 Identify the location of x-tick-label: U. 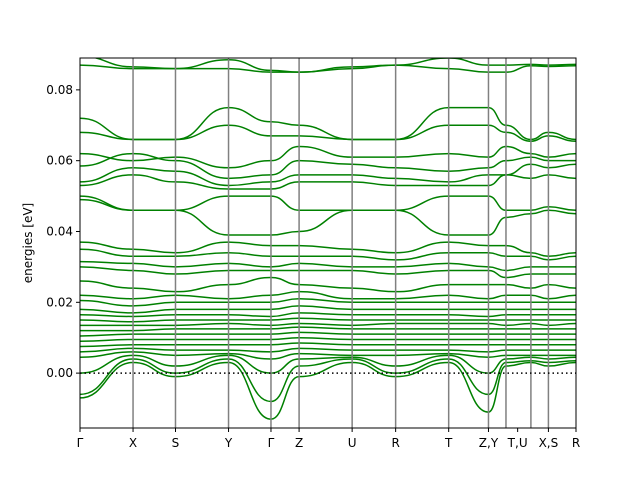
(352, 443).